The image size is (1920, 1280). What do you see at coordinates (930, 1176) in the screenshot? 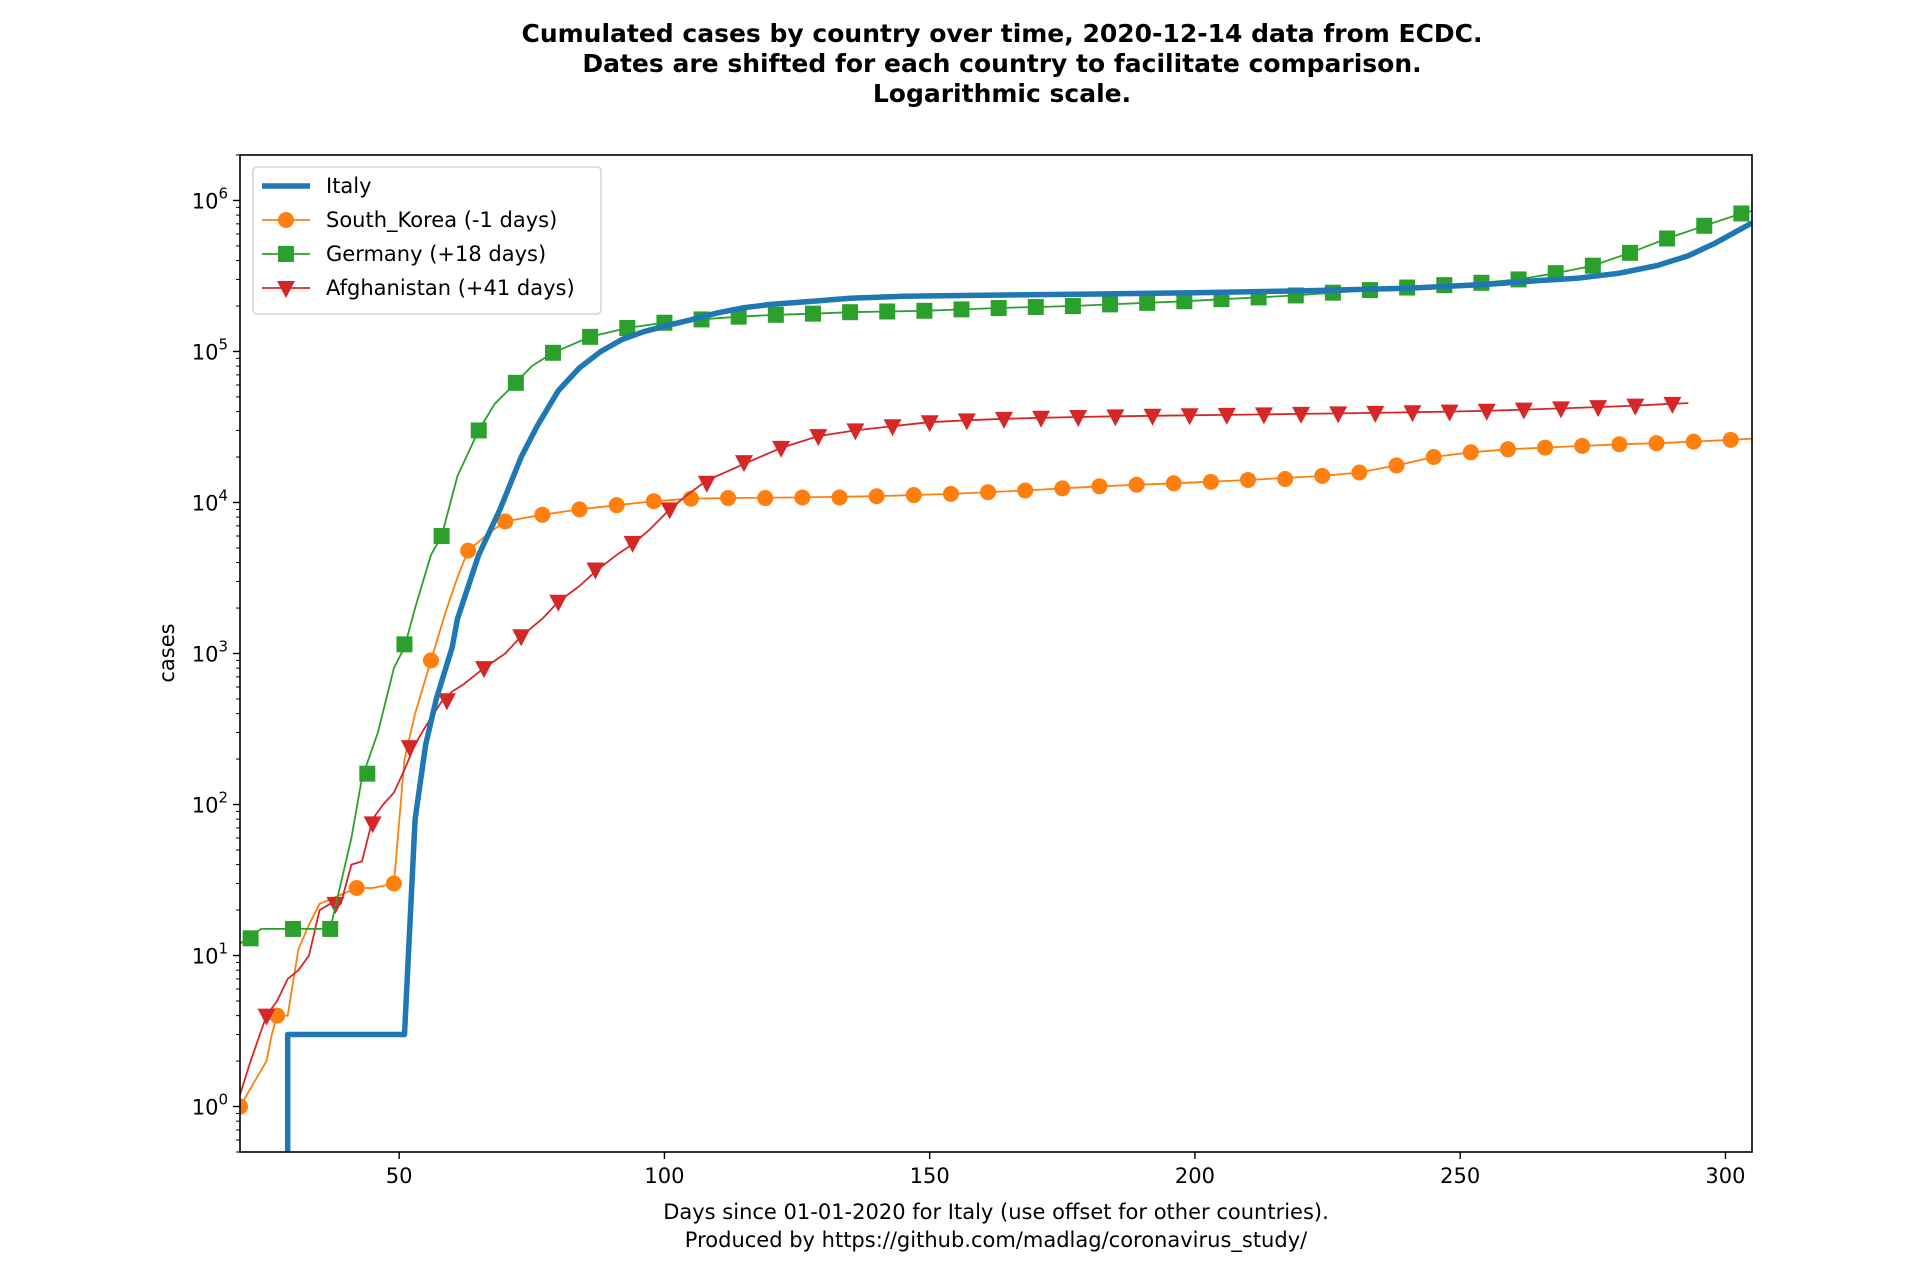
I see `x-tick-label: 150` at bounding box center [930, 1176].